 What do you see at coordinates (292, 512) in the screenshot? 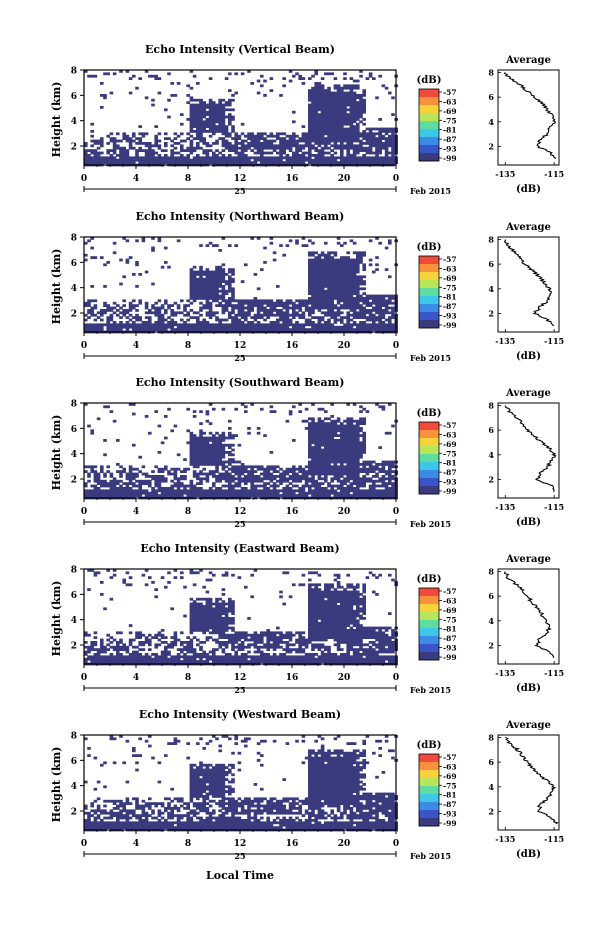
I see `x-tick-label: 16` at bounding box center [292, 512].